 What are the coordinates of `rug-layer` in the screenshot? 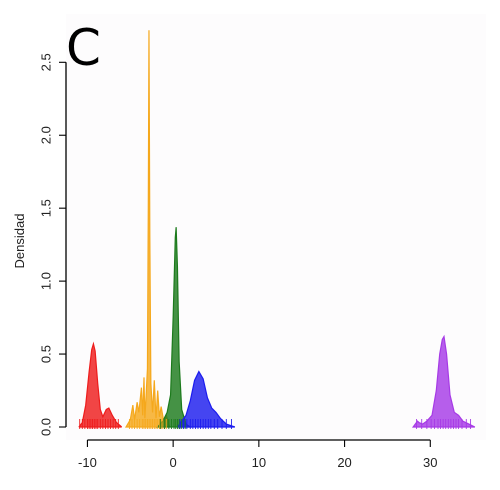 It's located at (275, 424).